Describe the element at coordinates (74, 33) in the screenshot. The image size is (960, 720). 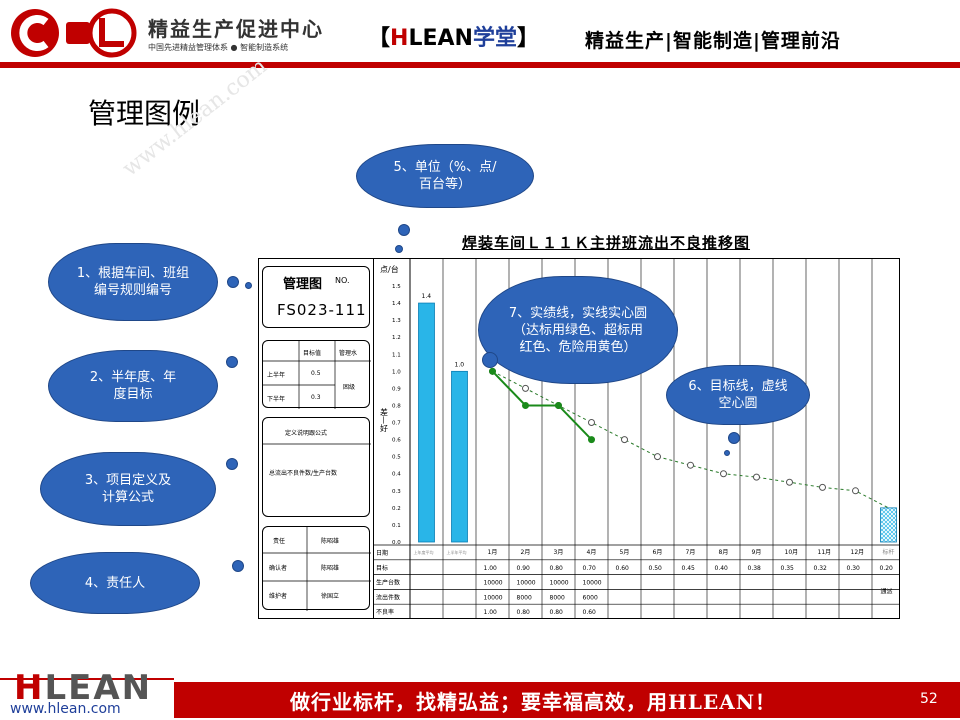
I see `brand-logo` at that location.